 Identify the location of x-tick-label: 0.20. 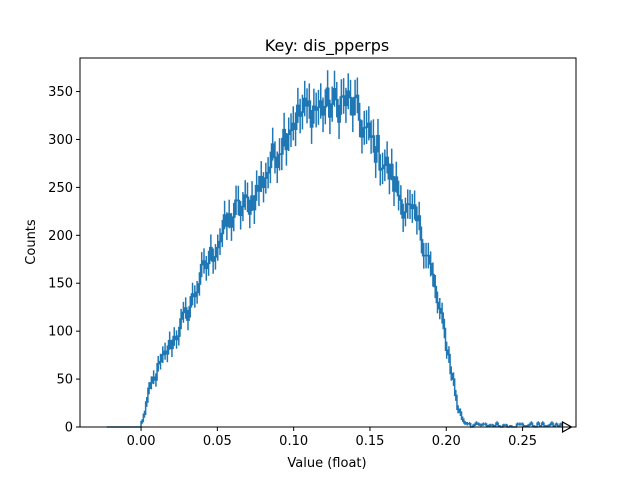
(446, 441).